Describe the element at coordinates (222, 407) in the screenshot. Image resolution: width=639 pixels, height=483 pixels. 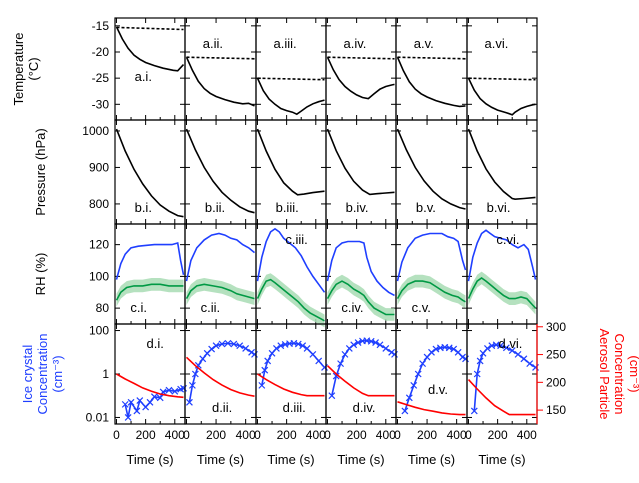
I see `panel-label: d.ii.` at that location.